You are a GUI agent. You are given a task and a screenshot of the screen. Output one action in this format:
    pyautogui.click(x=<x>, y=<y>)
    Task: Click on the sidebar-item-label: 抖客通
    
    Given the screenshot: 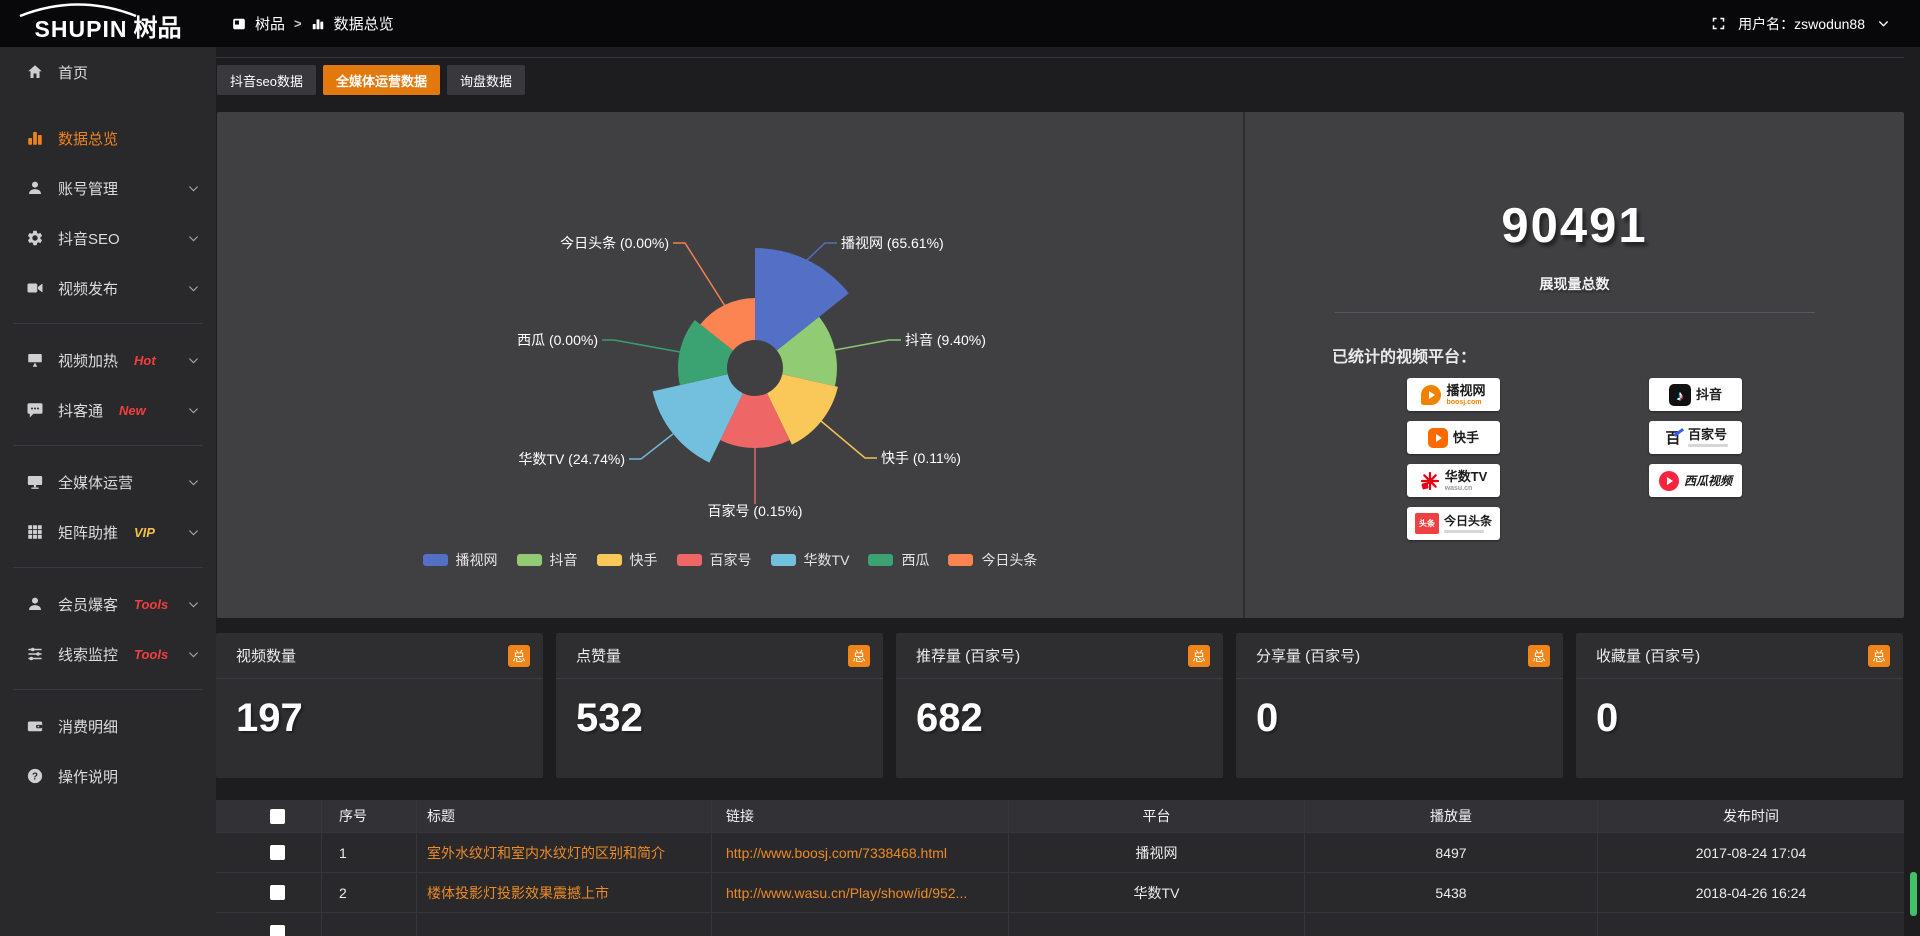 What is the action you would take?
    pyautogui.click(x=81, y=411)
    